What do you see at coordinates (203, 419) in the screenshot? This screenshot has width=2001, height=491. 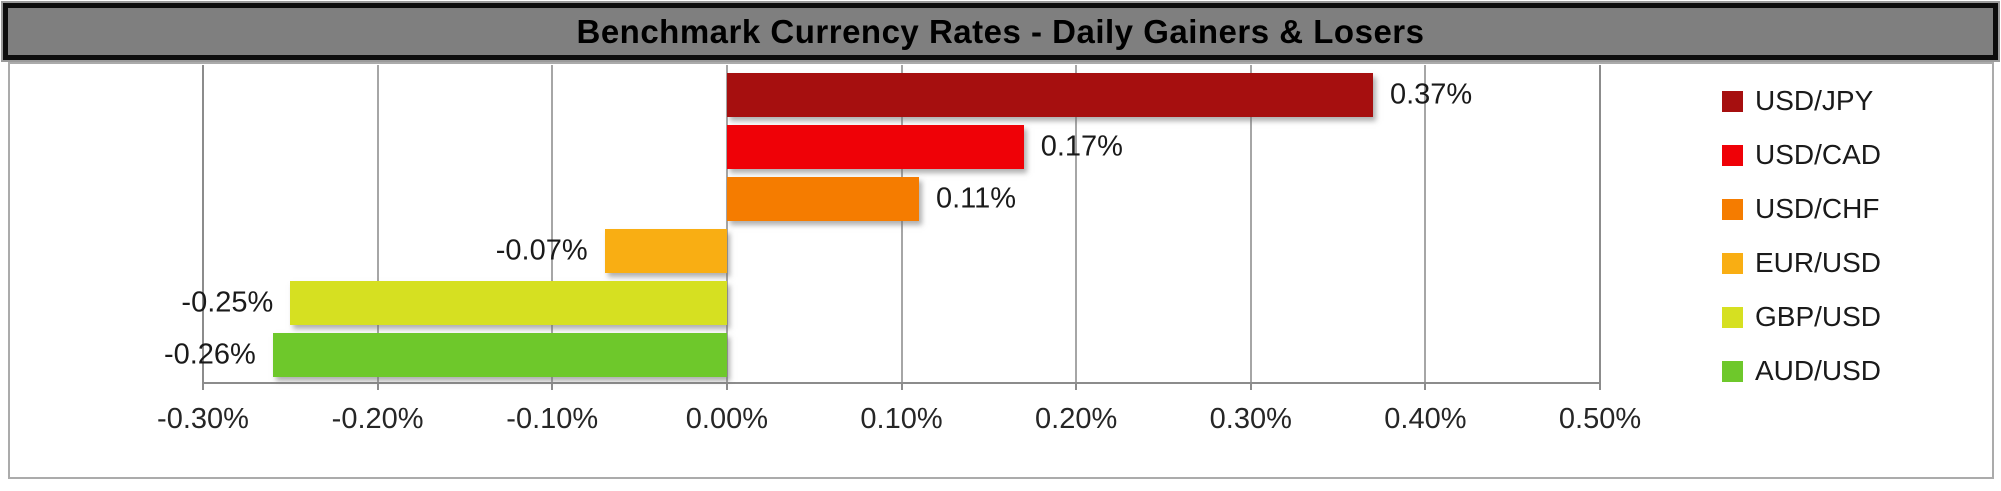 I see `x-axis-tick-label: -0.30%` at bounding box center [203, 419].